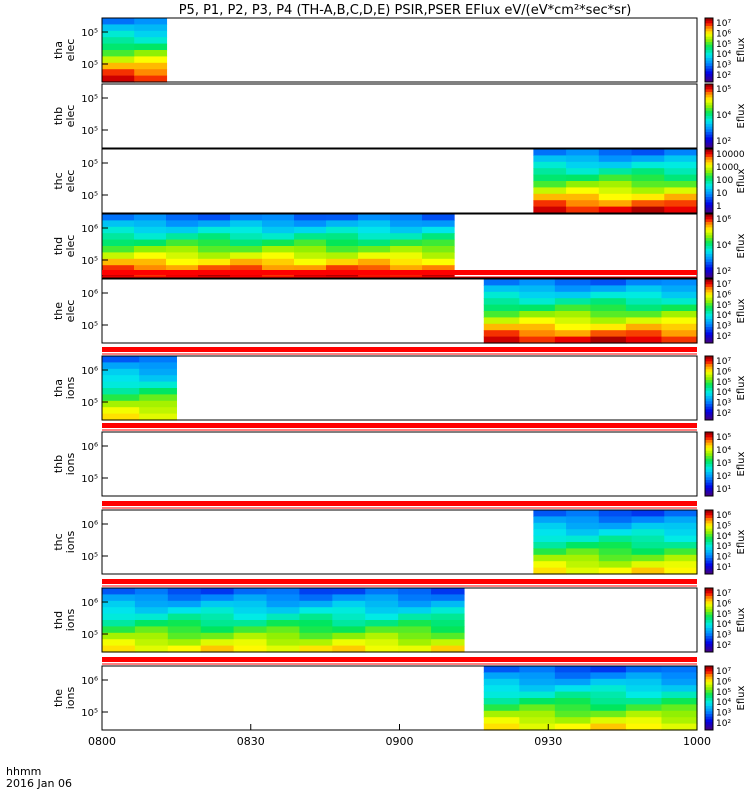 Image resolution: width=750 pixels, height=804 pixels. What do you see at coordinates (399, 181) in the screenshot?
I see `panel-frame` at bounding box center [399, 181].